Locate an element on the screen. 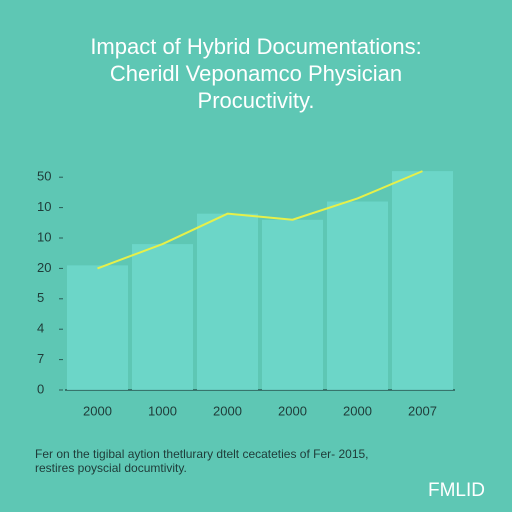 The image size is (512, 512). footnote: restires poyscial documtivity. is located at coordinates (111, 468).